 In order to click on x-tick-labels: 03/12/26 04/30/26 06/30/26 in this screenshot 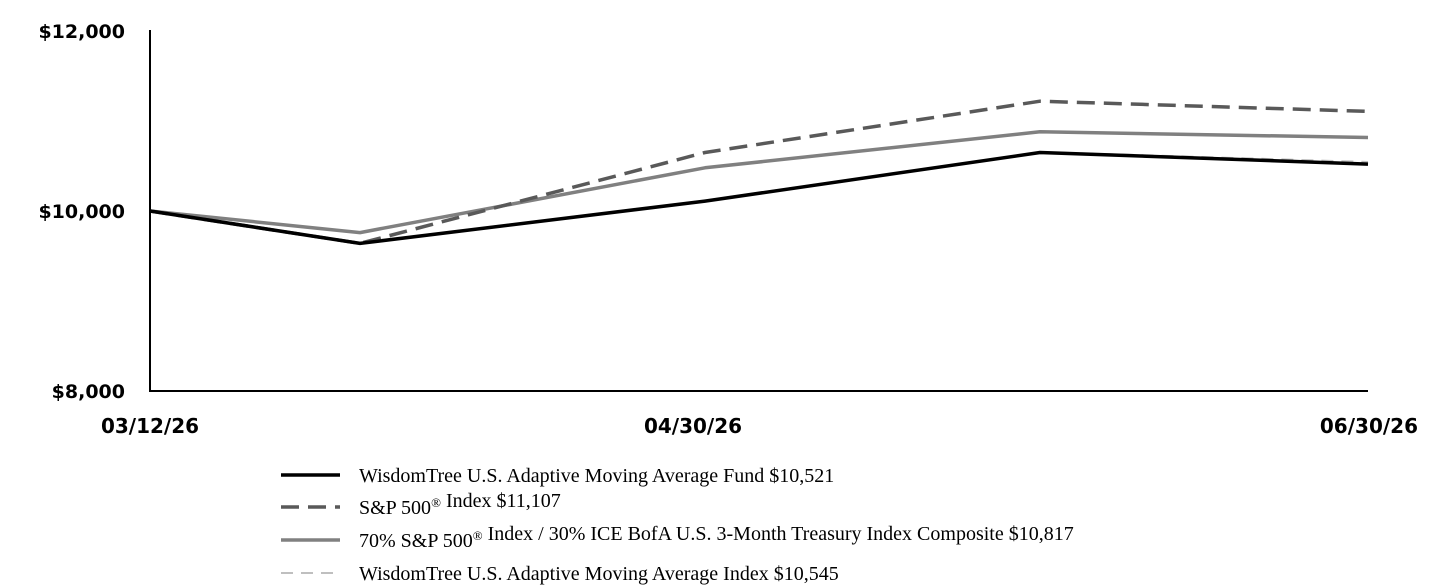, I will do `click(759, 426)`.